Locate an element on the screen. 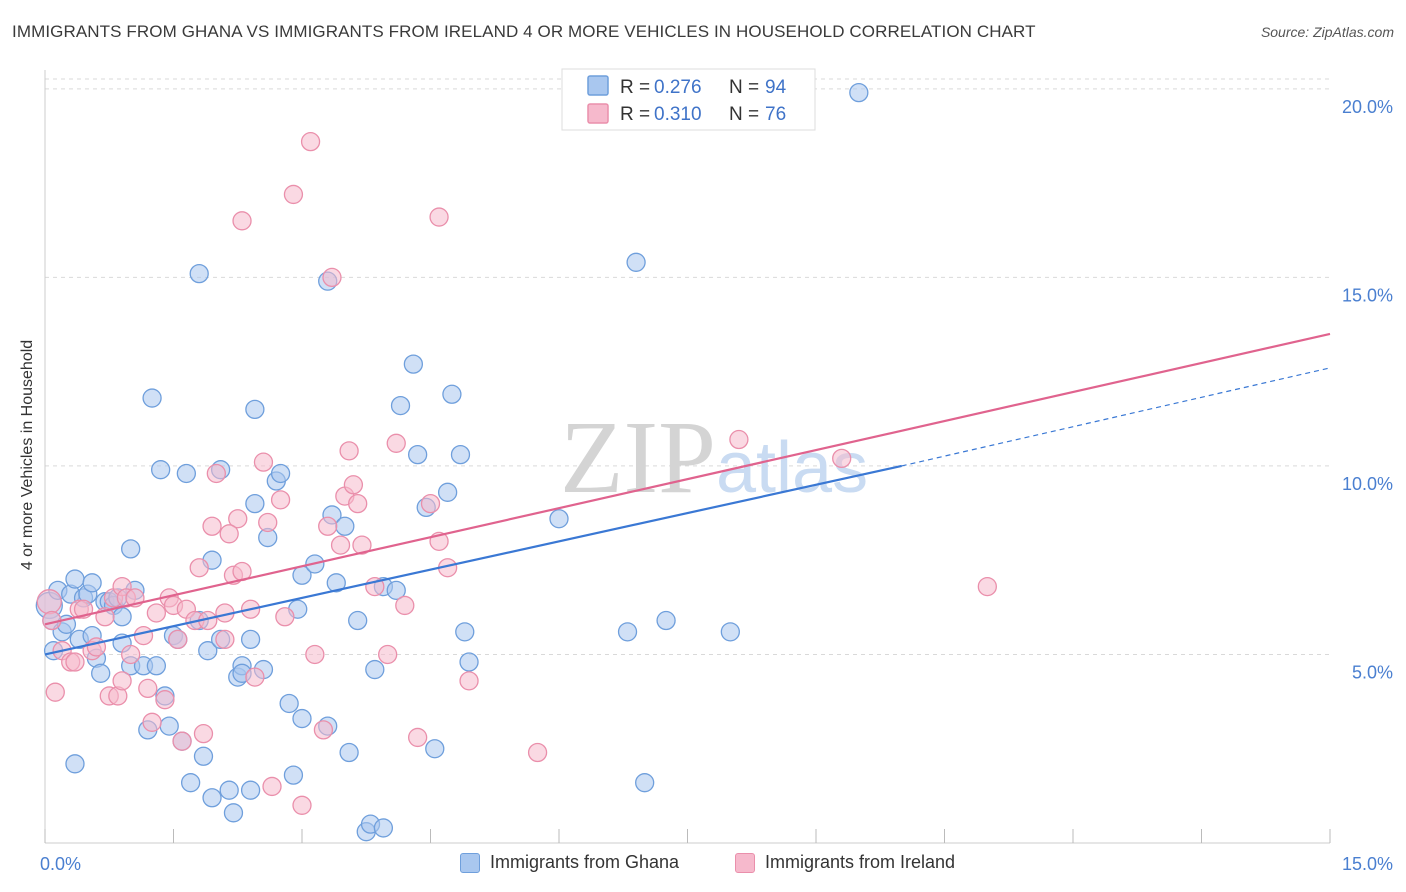  bottom-legend-swatch-ghana is located at coordinates (470, 862).